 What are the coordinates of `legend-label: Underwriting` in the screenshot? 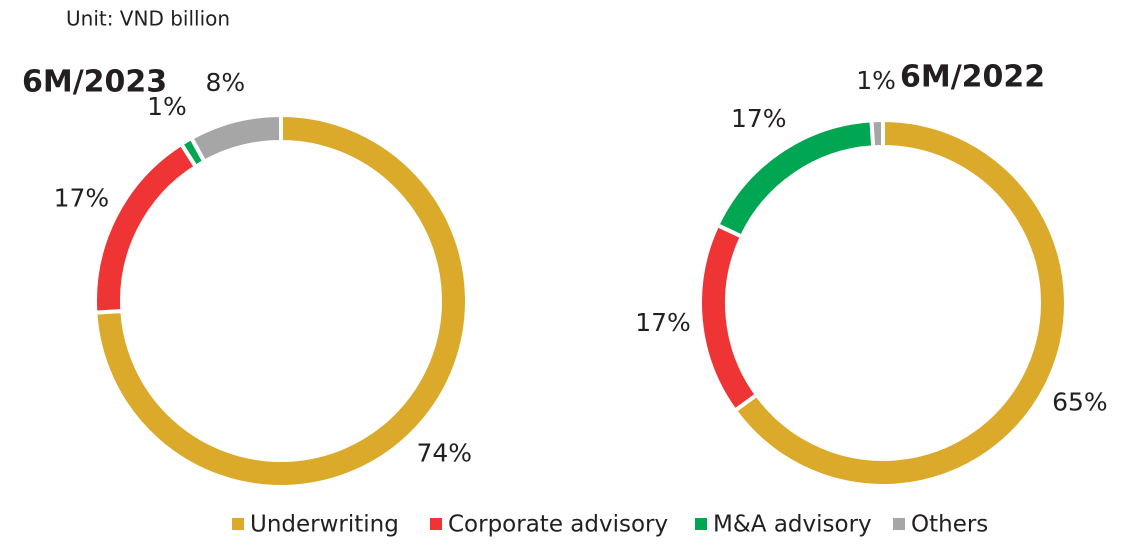 It's located at (324, 525).